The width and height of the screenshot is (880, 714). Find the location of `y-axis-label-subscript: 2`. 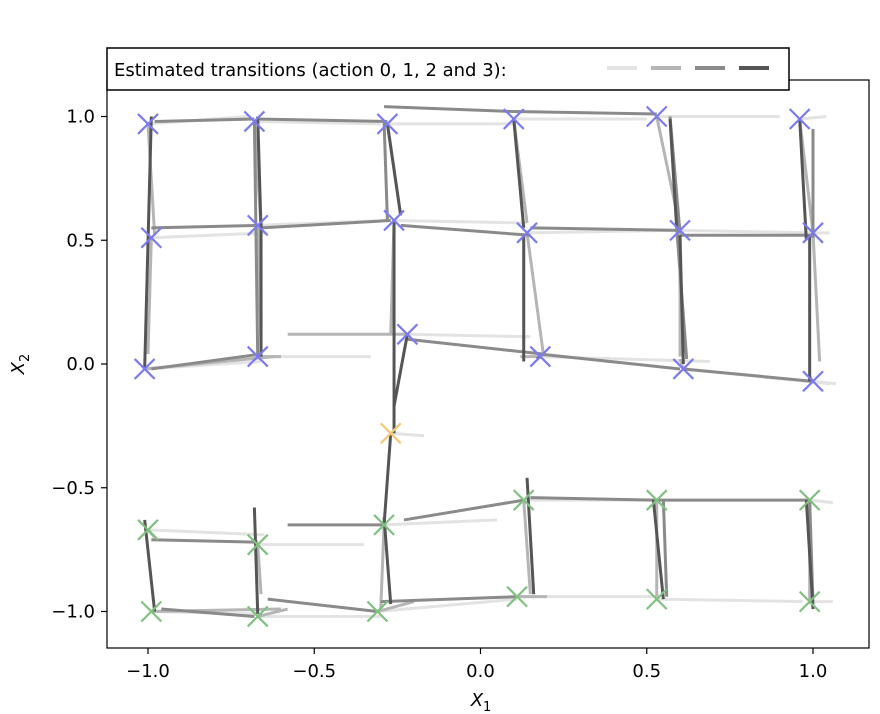

y-axis-label-subscript: 2 is located at coordinates (25, 358).